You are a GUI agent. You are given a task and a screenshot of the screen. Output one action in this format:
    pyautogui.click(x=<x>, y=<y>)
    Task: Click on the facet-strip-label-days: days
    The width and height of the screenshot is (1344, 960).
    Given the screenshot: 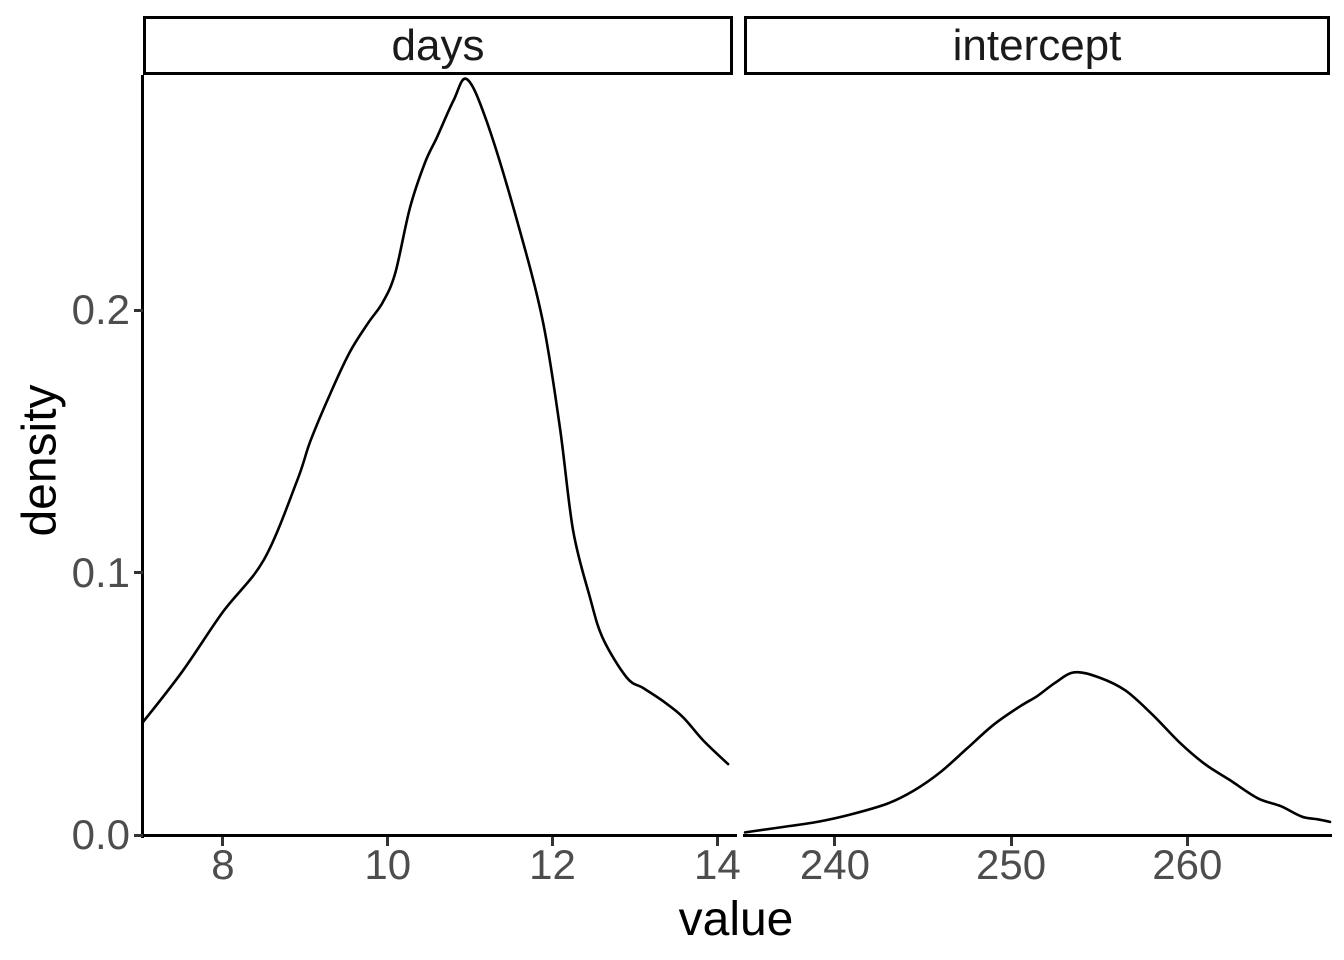 What is the action you would take?
    pyautogui.click(x=438, y=45)
    